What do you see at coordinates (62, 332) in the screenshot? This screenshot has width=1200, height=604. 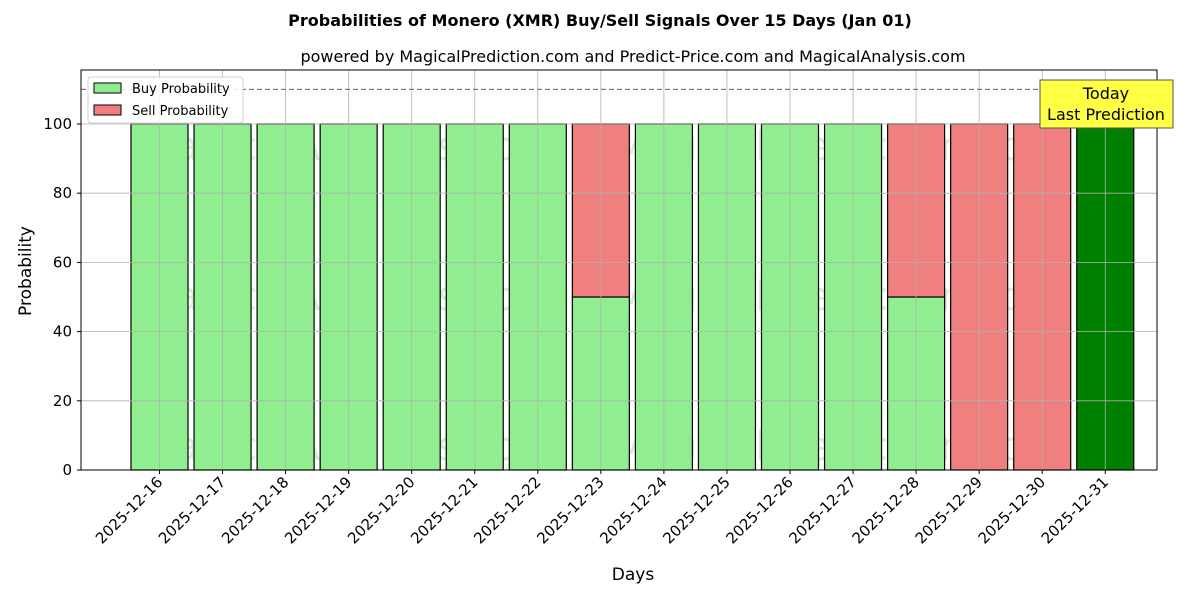 I see `y-tick-label: 40` at bounding box center [62, 332].